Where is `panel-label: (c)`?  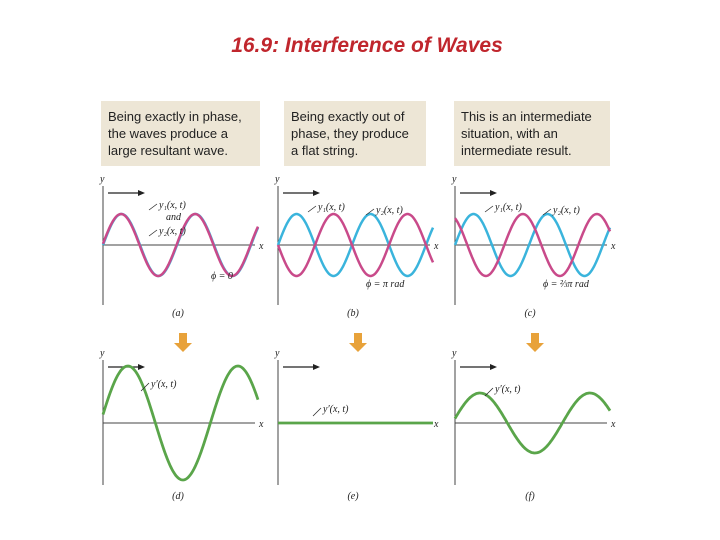 panel-label: (c) is located at coordinates (530, 313).